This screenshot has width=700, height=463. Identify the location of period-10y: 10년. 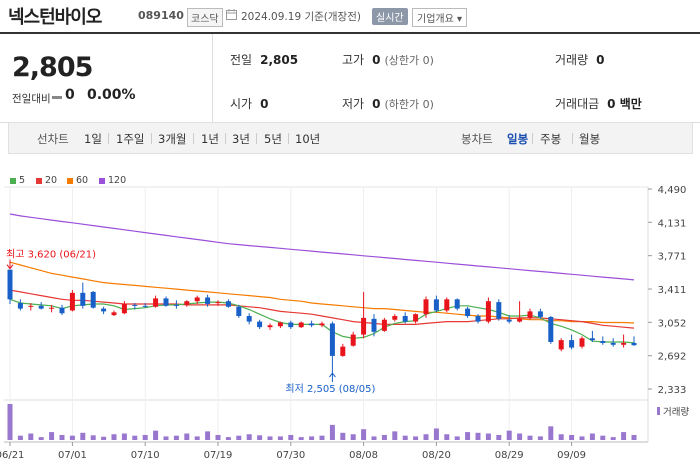
(308, 139).